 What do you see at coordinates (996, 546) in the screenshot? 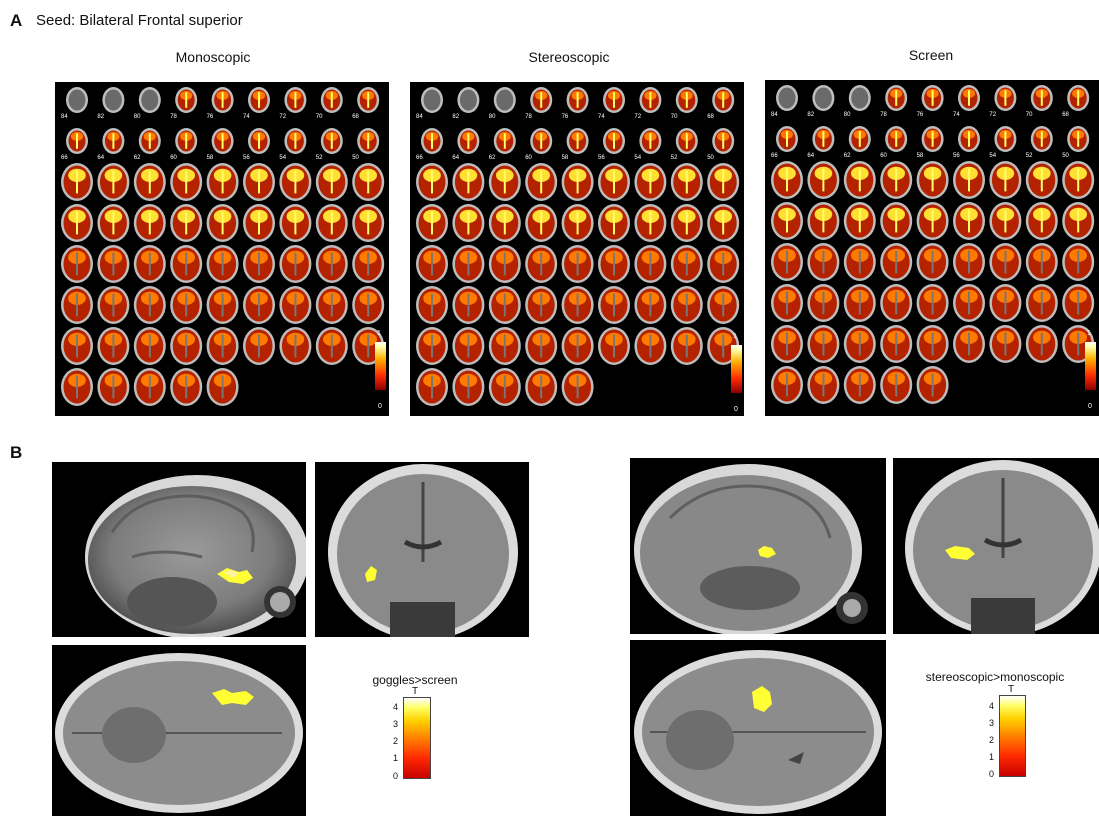
I see `mri-coronal-right` at bounding box center [996, 546].